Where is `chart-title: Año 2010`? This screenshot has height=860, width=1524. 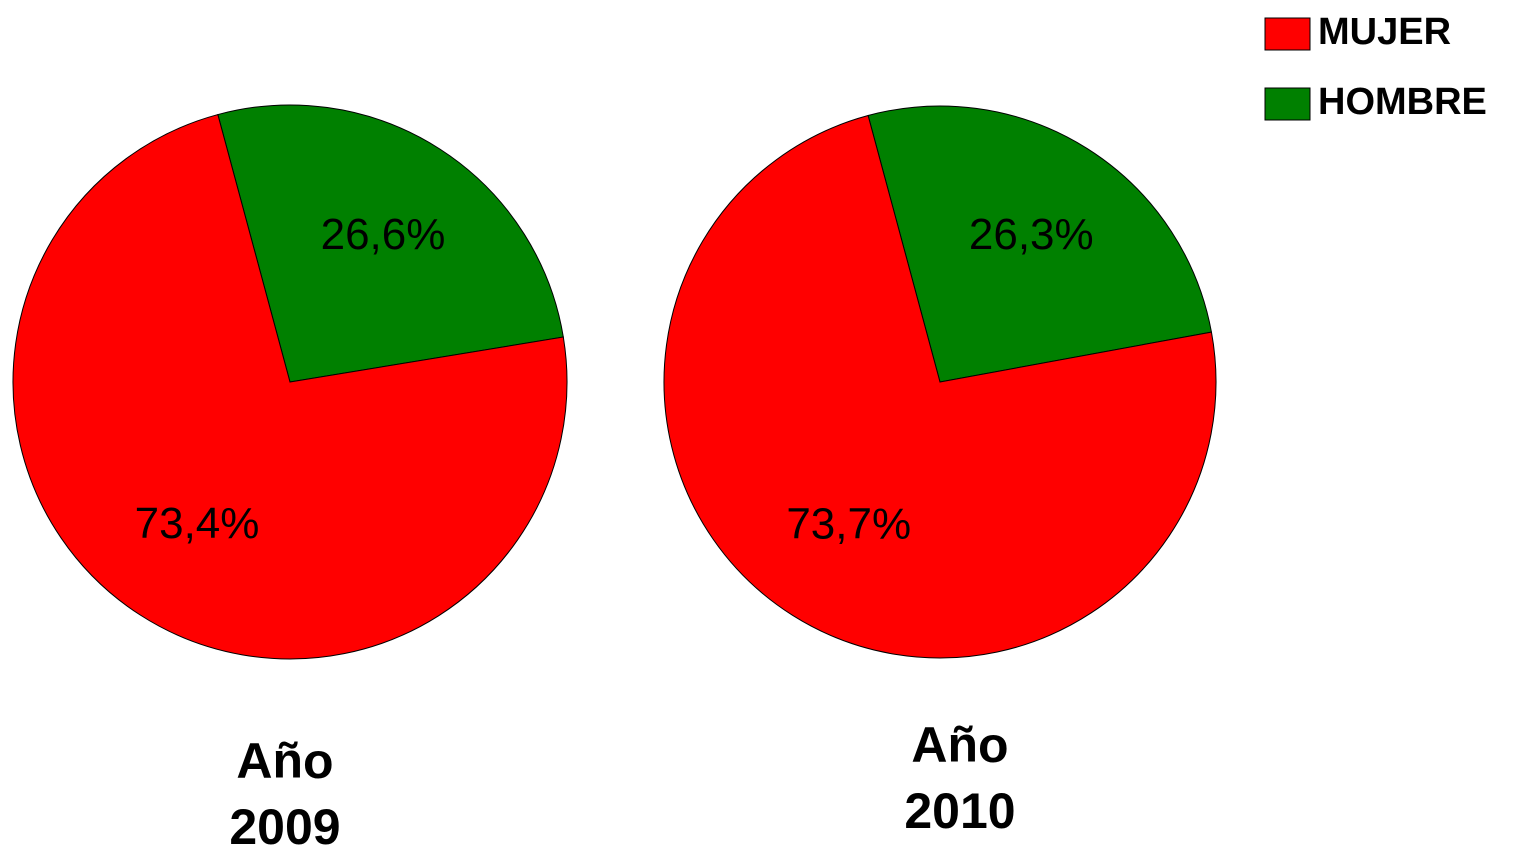 chart-title: Año 2010 is located at coordinates (960, 778).